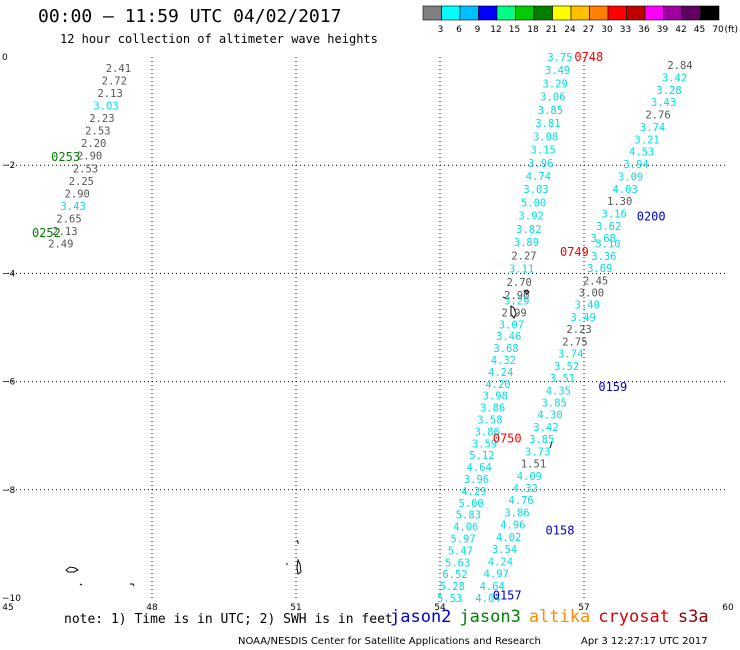 This screenshot has height=650, width=740. What do you see at coordinates (559, 617) in the screenshot?
I see `satellite-altika: altika` at bounding box center [559, 617].